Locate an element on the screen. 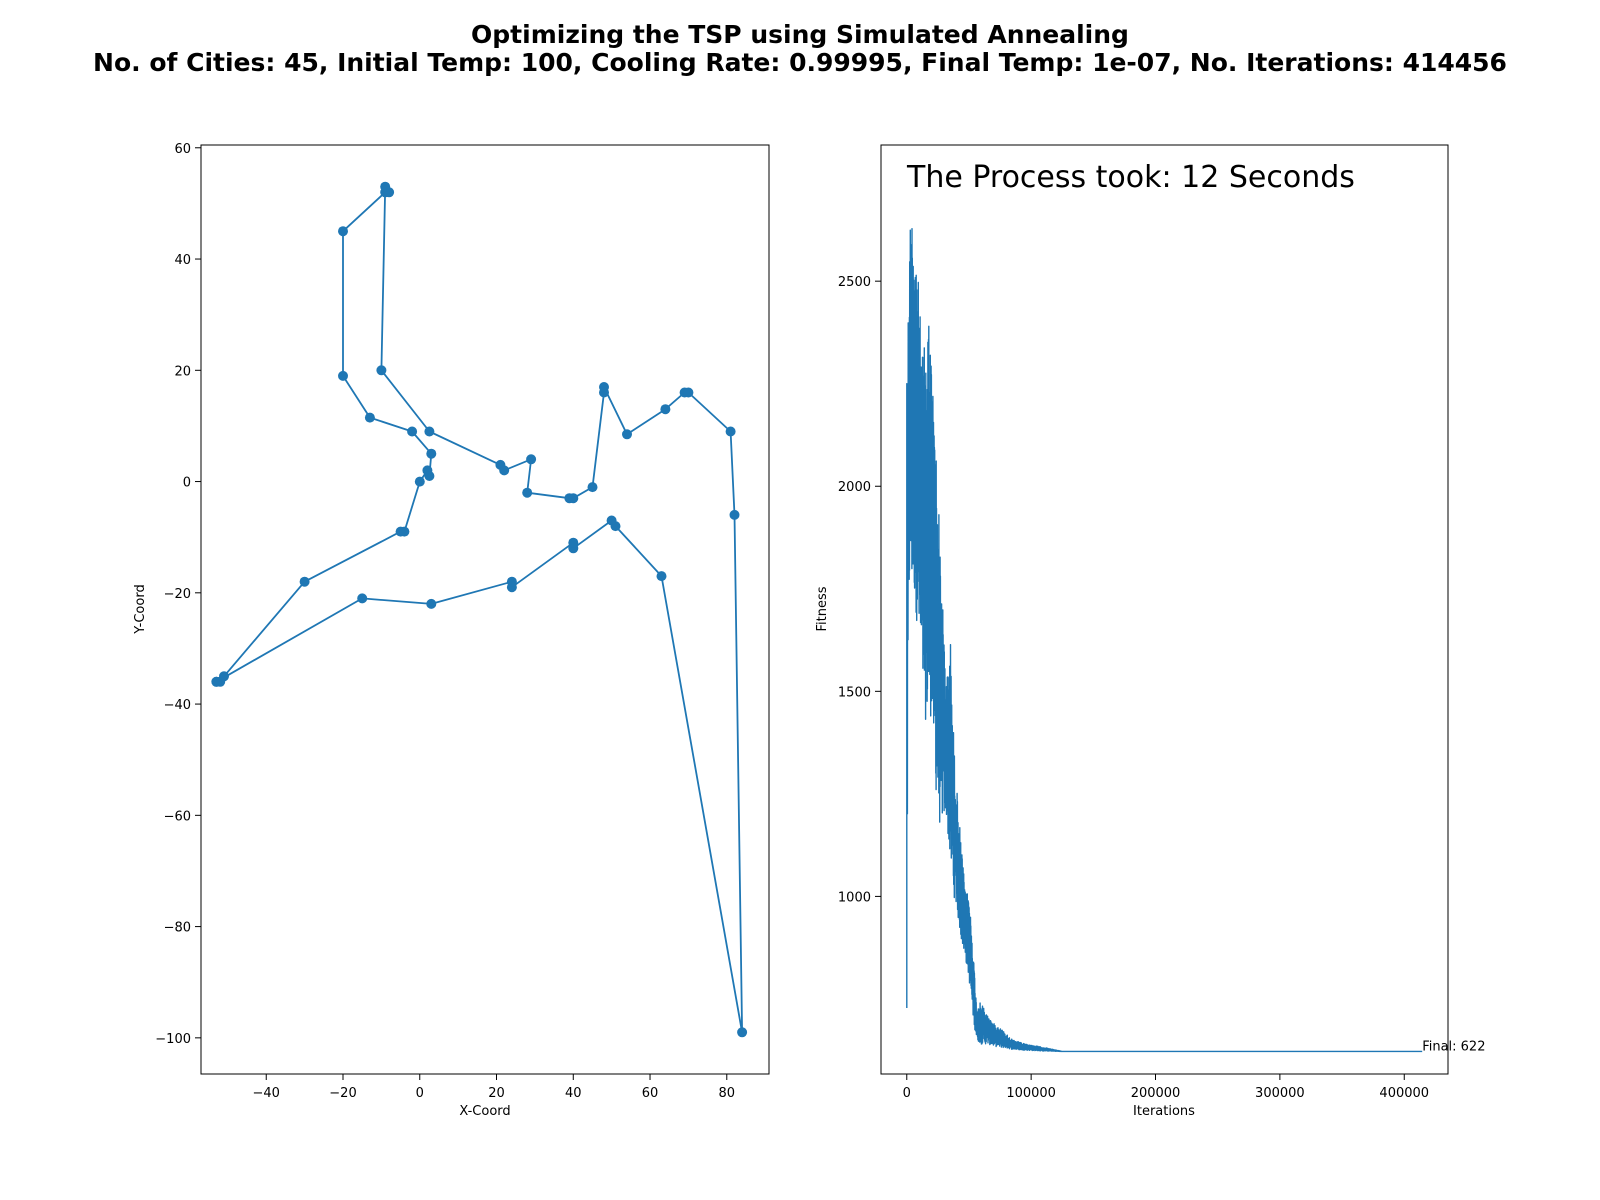  fitness-annotation: The Process took: 12 Seconds is located at coordinates (1130, 177).